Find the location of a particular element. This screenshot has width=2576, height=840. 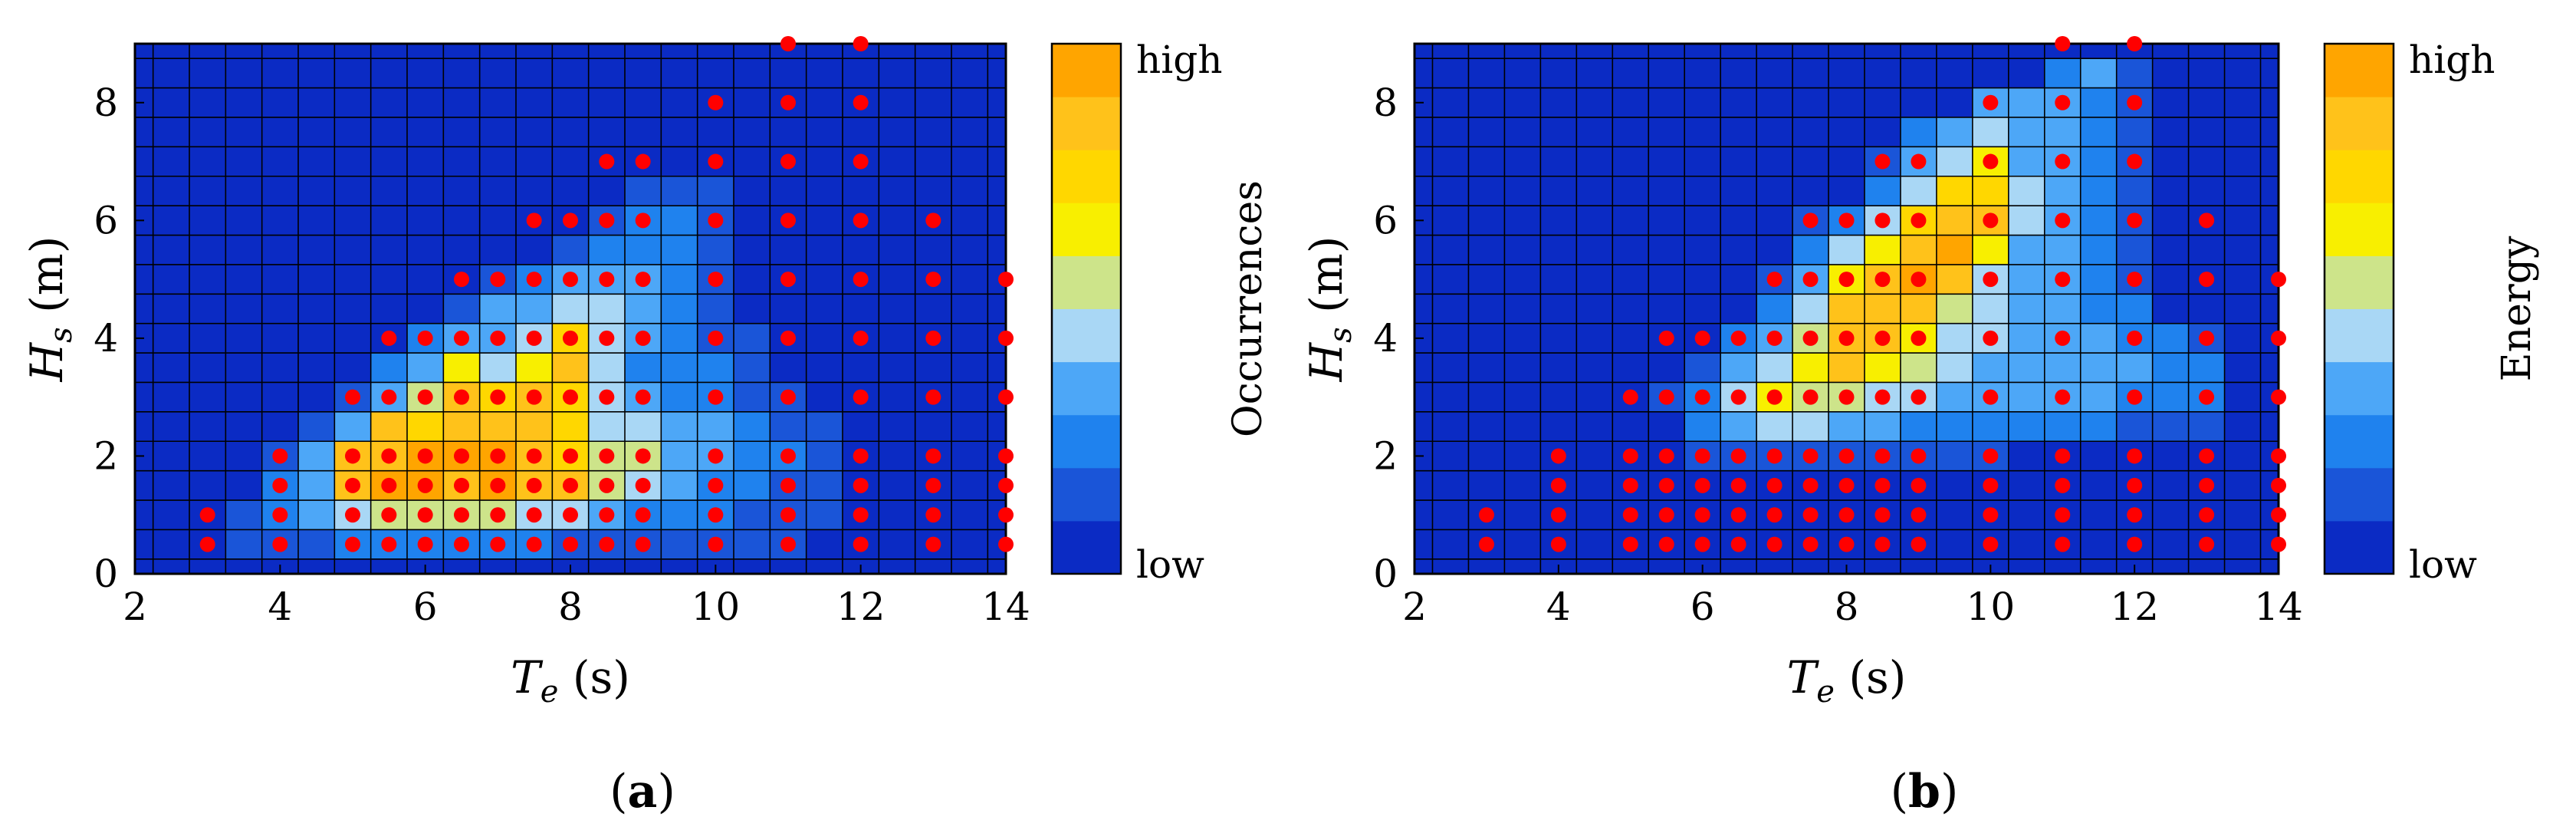

y-tick-label: 8 is located at coordinates (1385, 103).